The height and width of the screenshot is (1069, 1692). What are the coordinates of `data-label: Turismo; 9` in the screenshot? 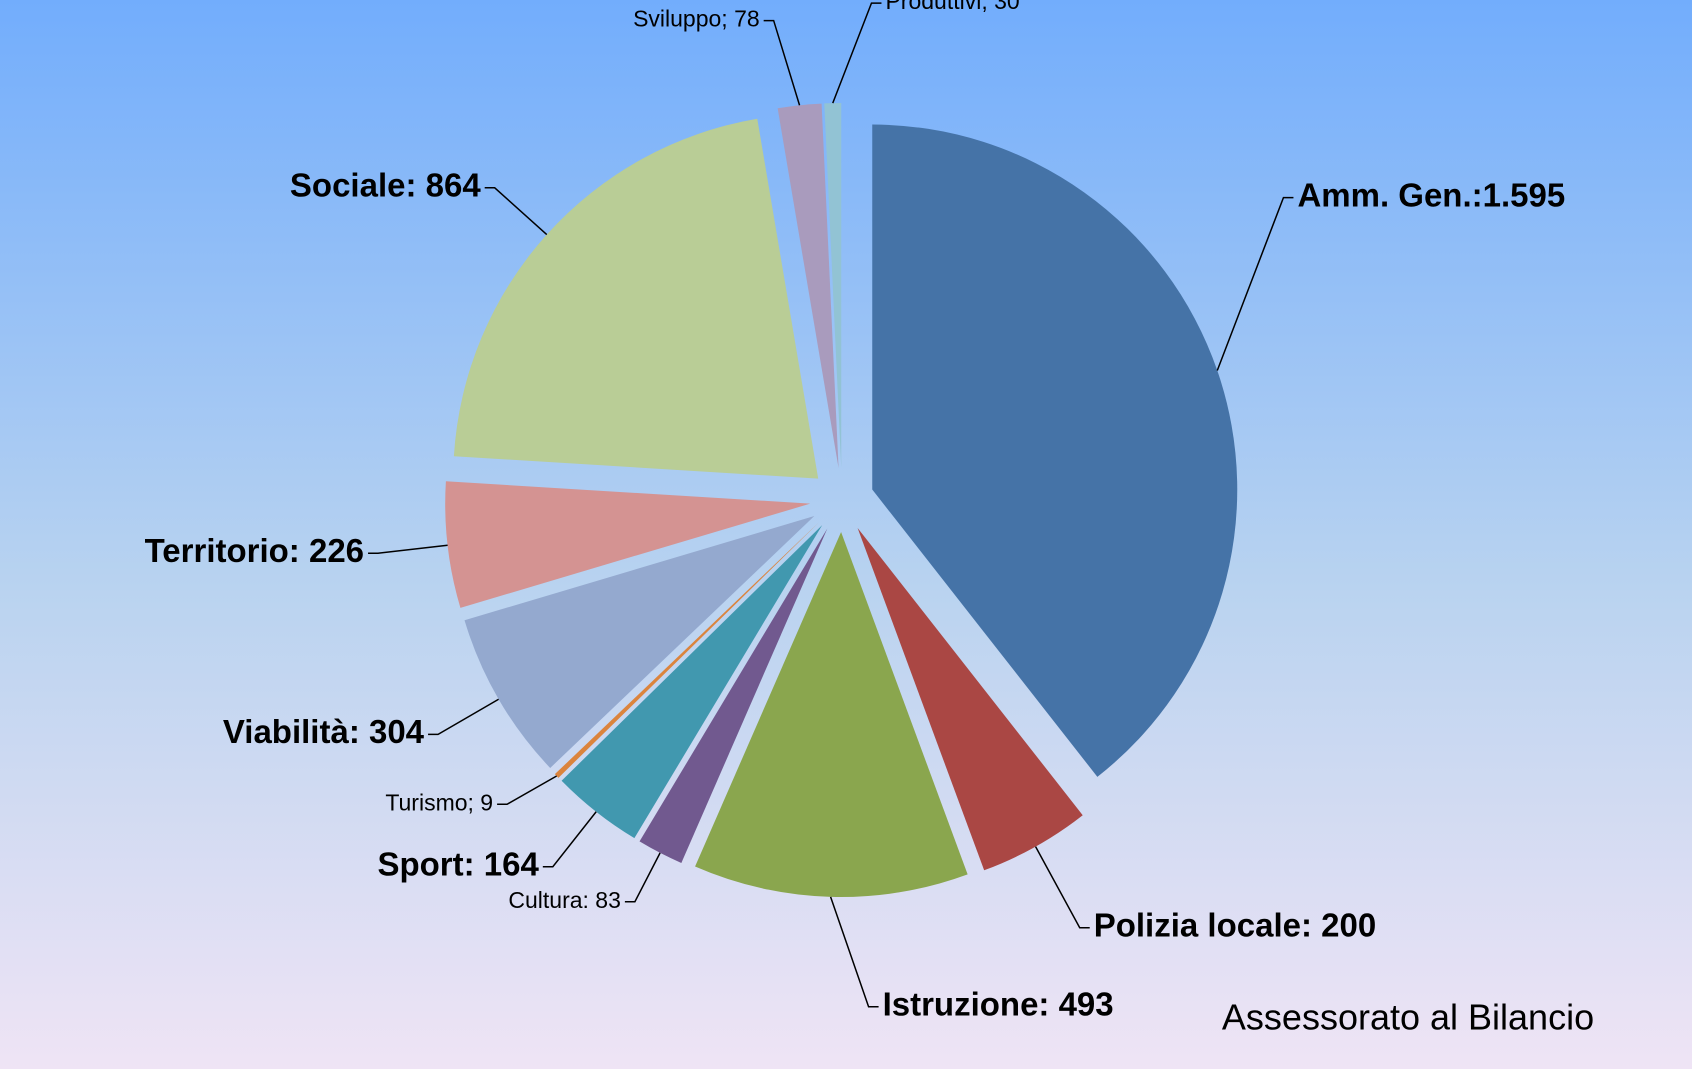 It's located at (439, 802).